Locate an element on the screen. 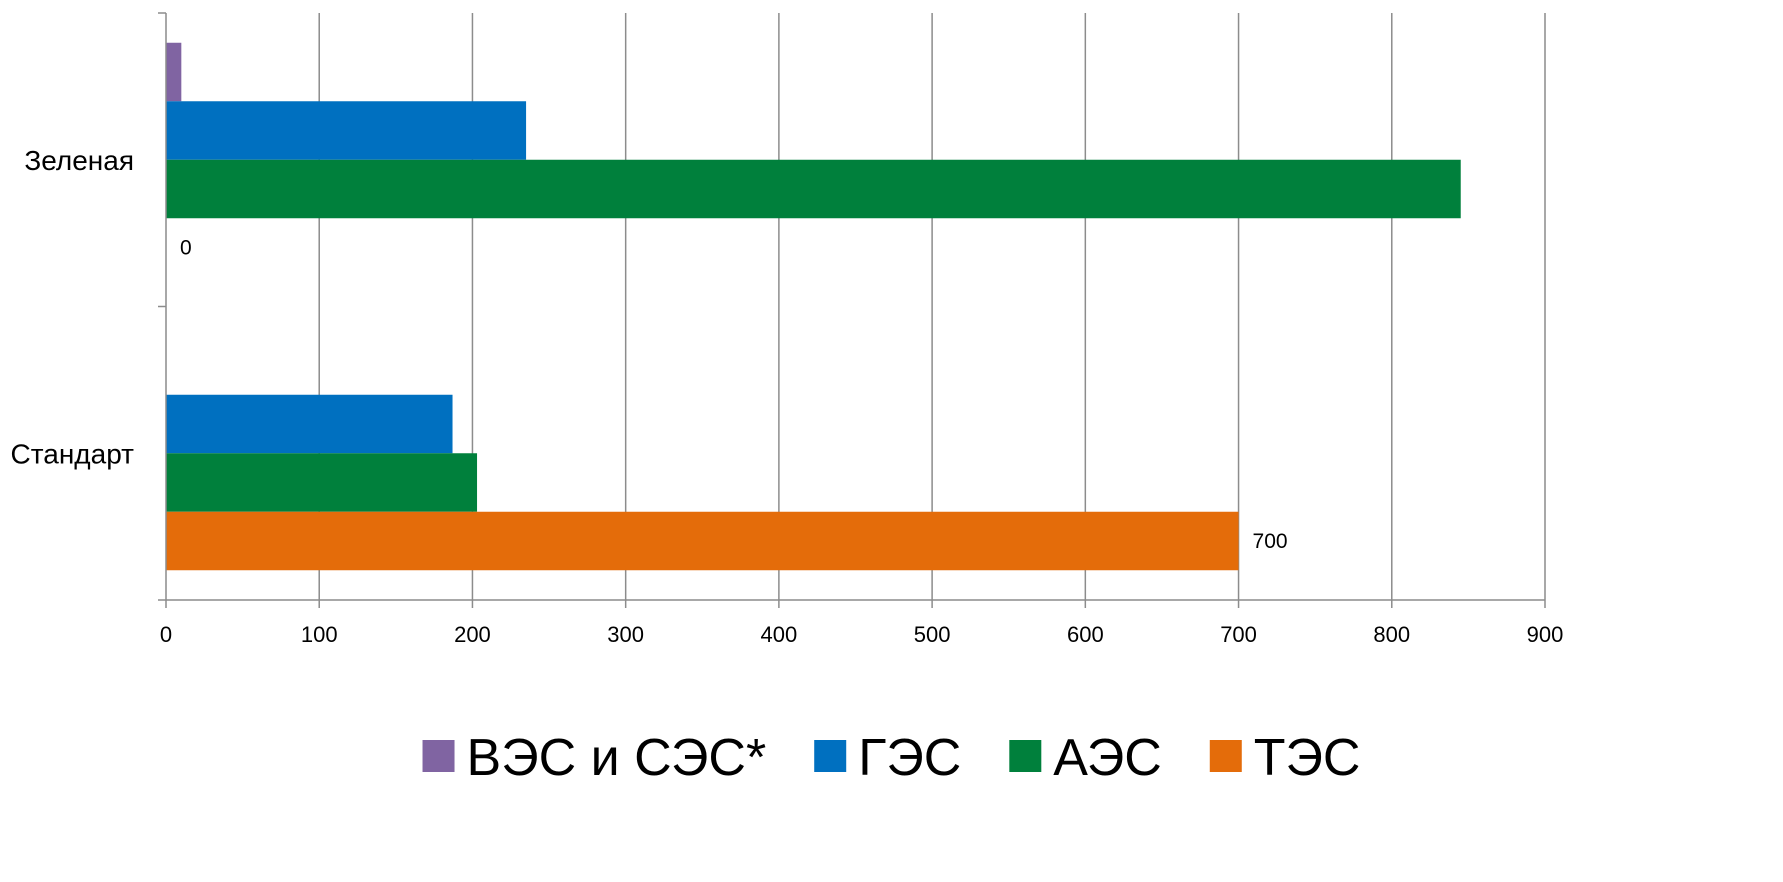 This screenshot has width=1783, height=882. x-tick-label: 200 is located at coordinates (472, 634).